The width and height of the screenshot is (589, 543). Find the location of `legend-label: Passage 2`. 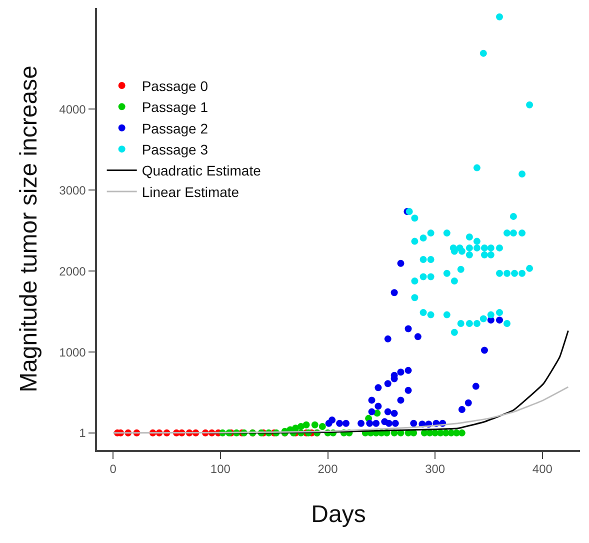

legend-label: Passage 2 is located at coordinates (175, 128).